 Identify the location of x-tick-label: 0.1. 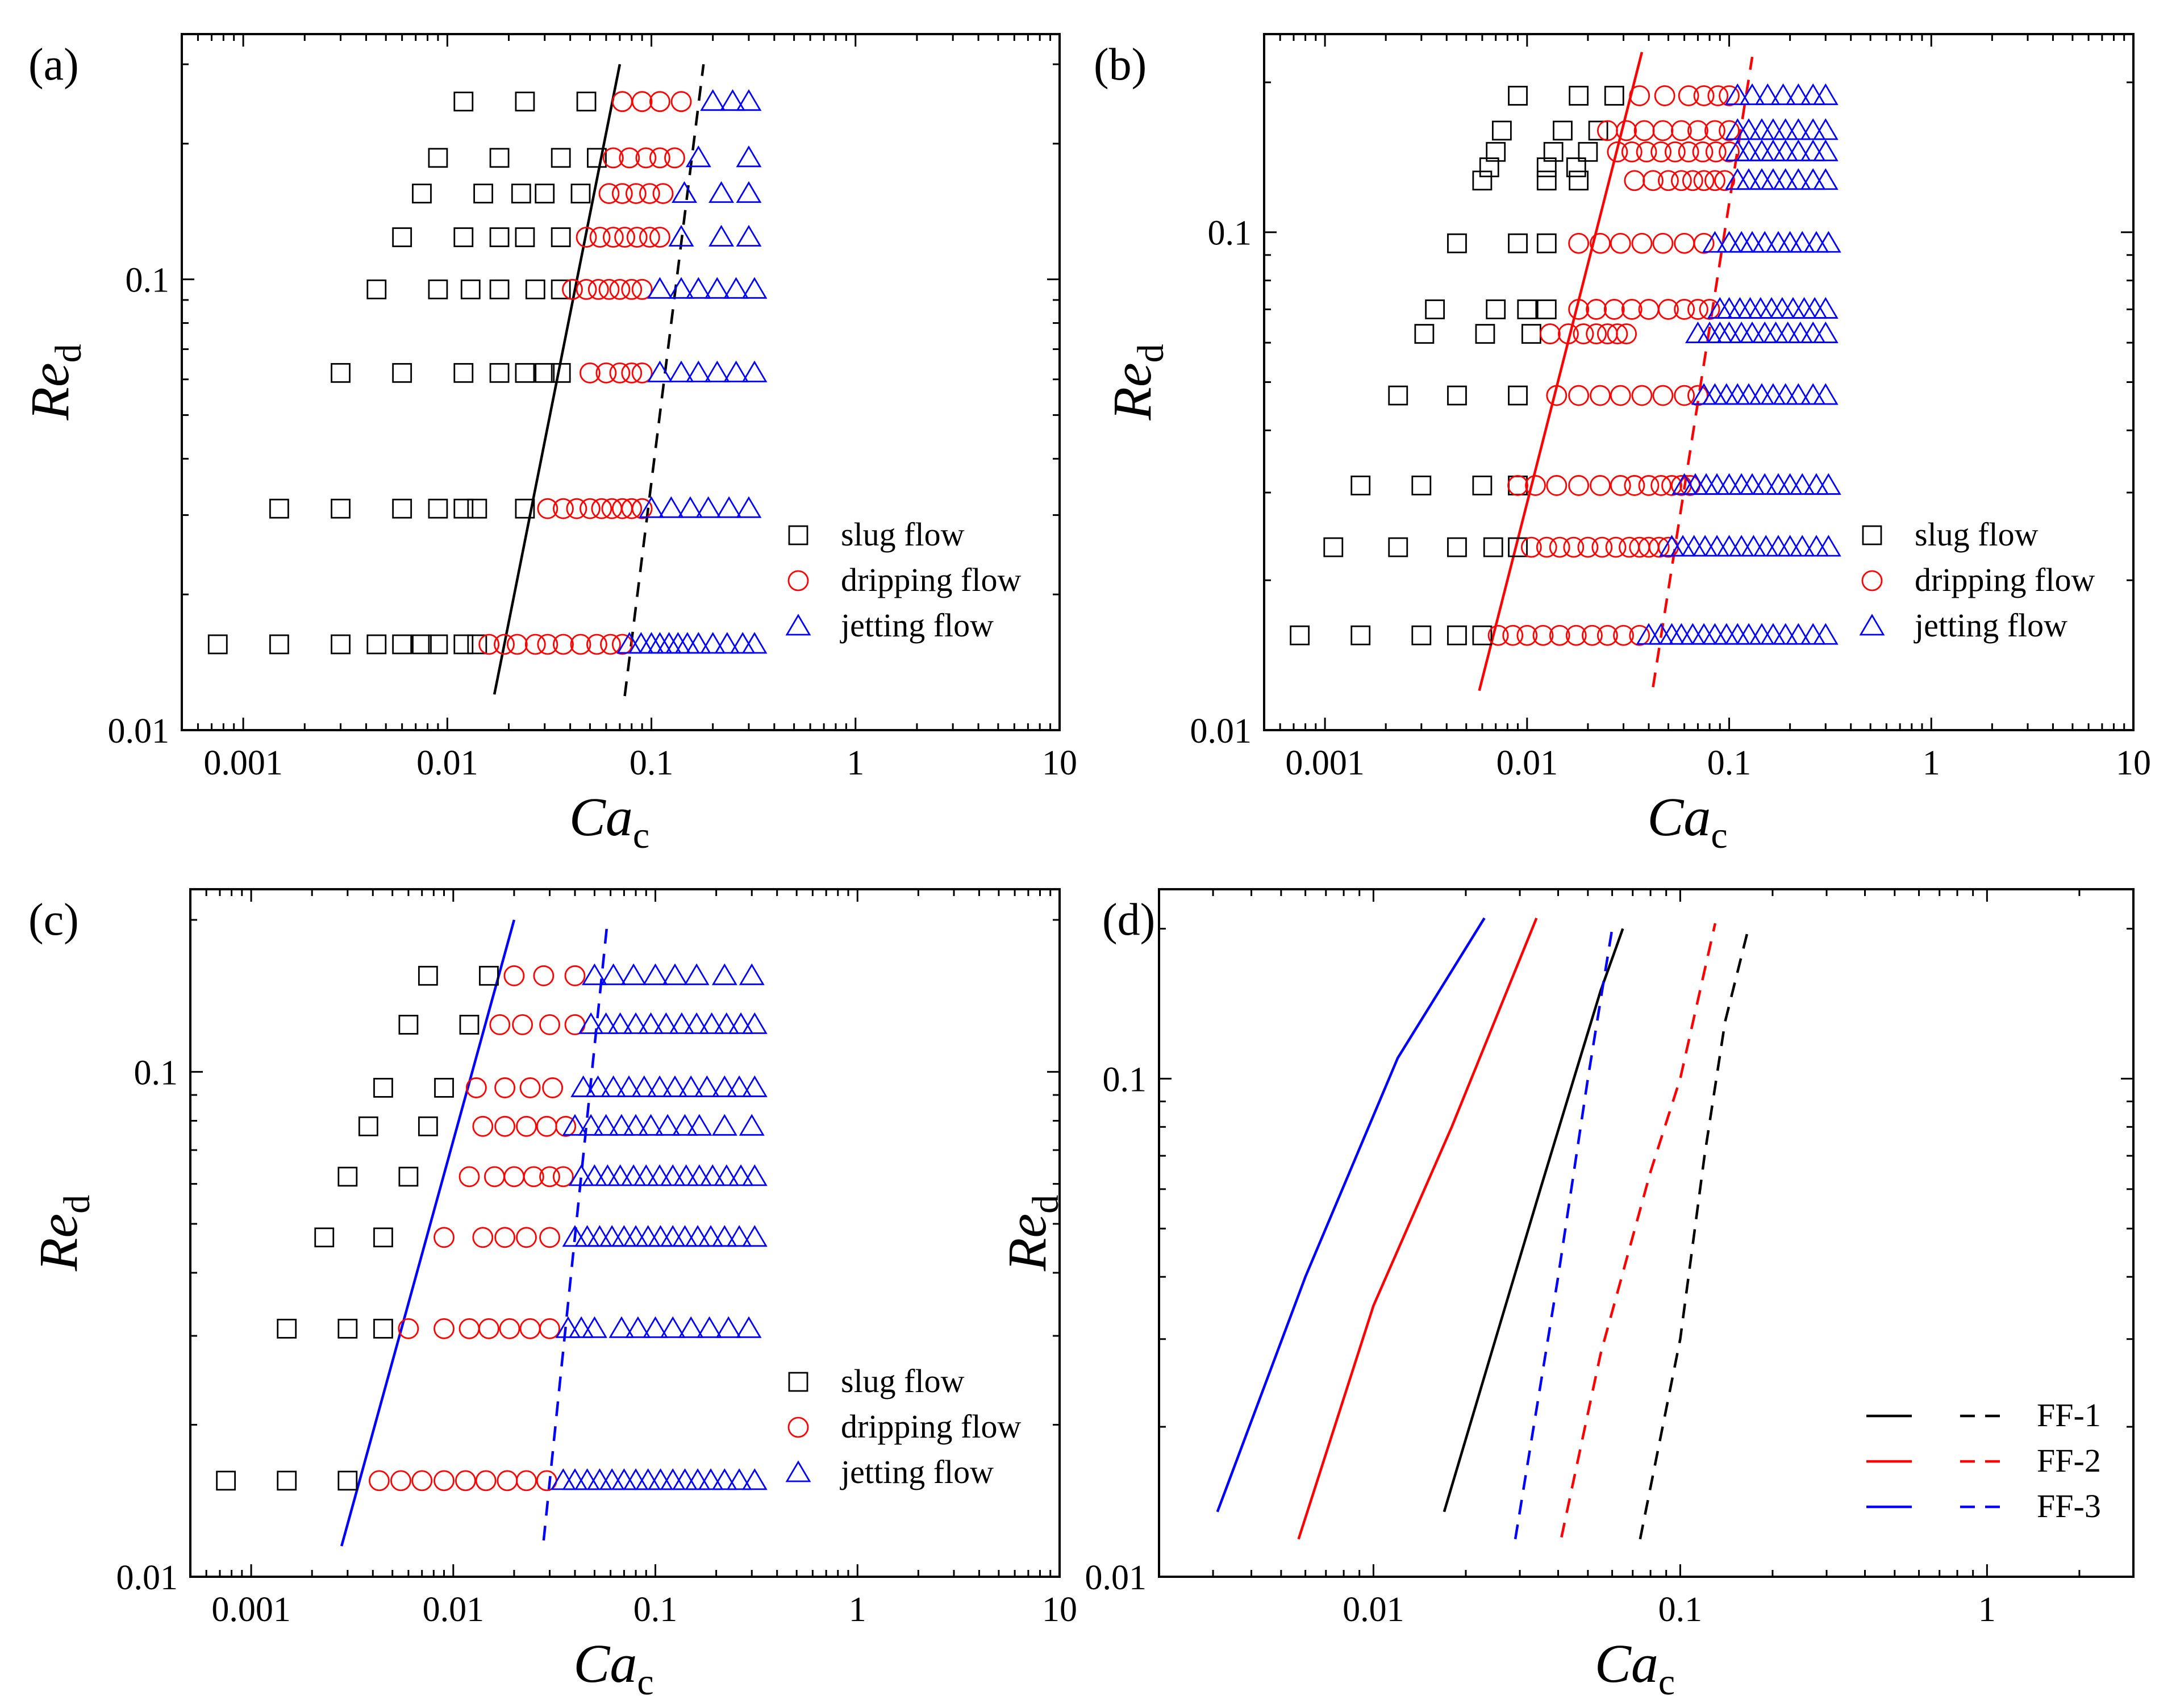
(652, 763).